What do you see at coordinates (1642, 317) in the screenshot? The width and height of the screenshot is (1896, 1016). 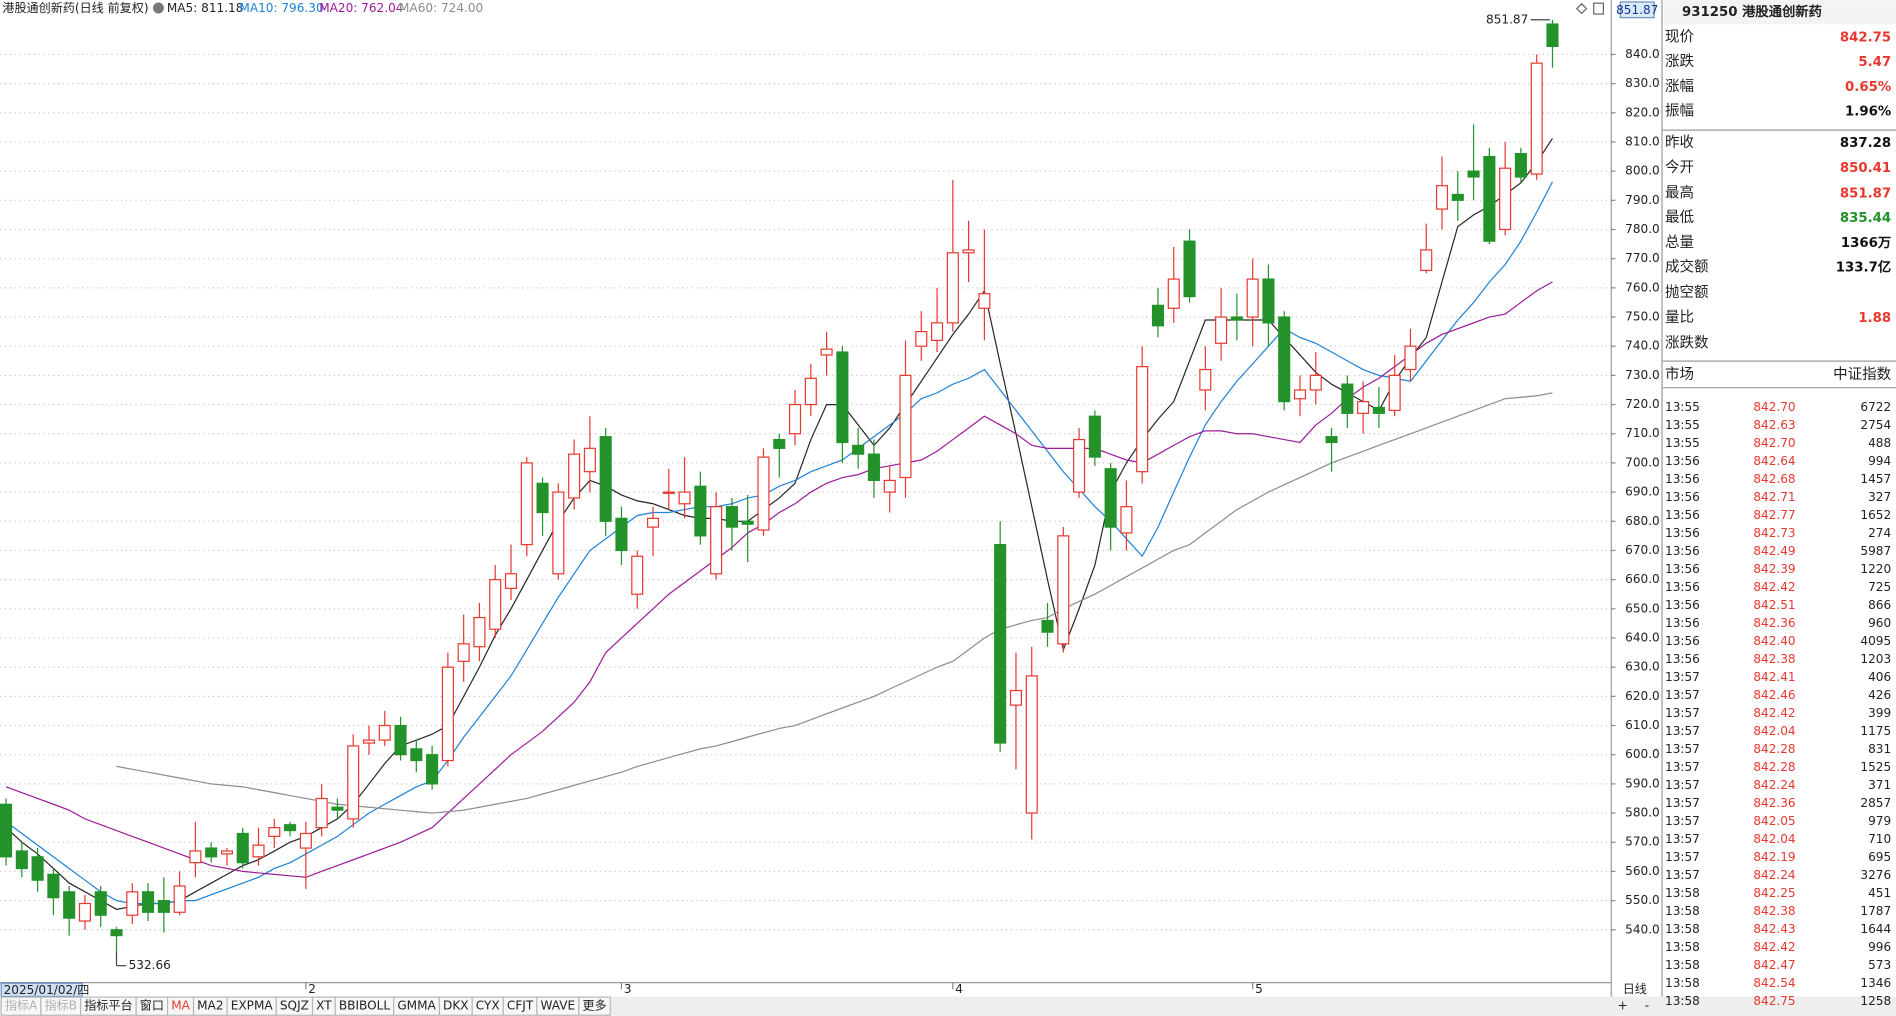 I see `y-tick-label: 750.0` at bounding box center [1642, 317].